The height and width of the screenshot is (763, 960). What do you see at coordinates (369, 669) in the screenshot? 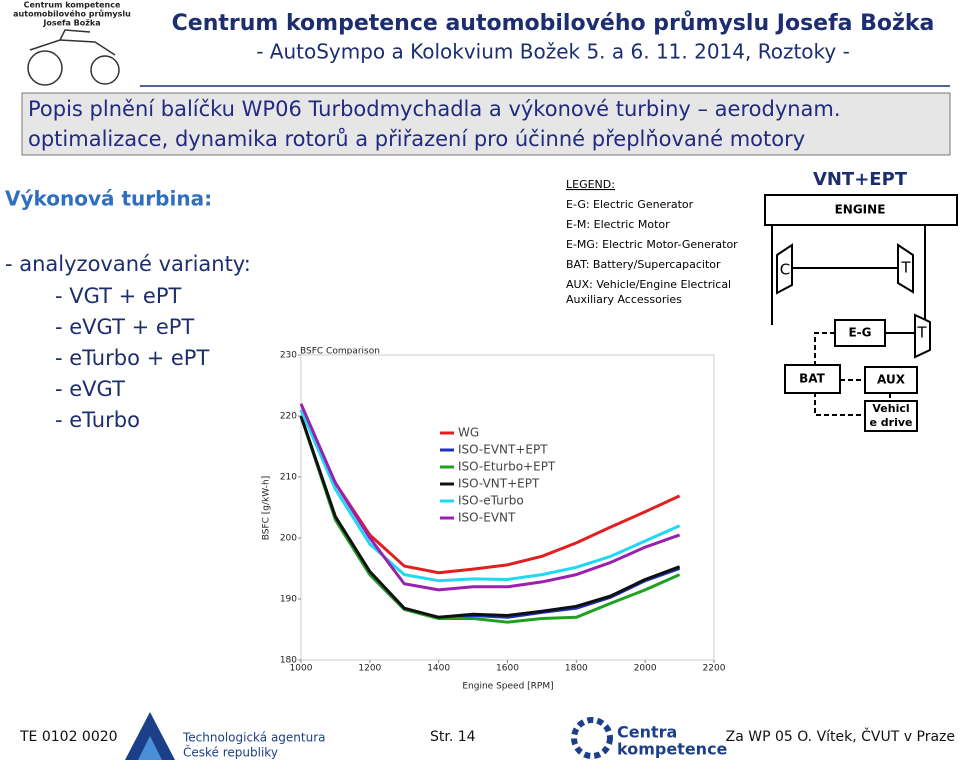
I see `x-tick-label: 1200` at bounding box center [369, 669].